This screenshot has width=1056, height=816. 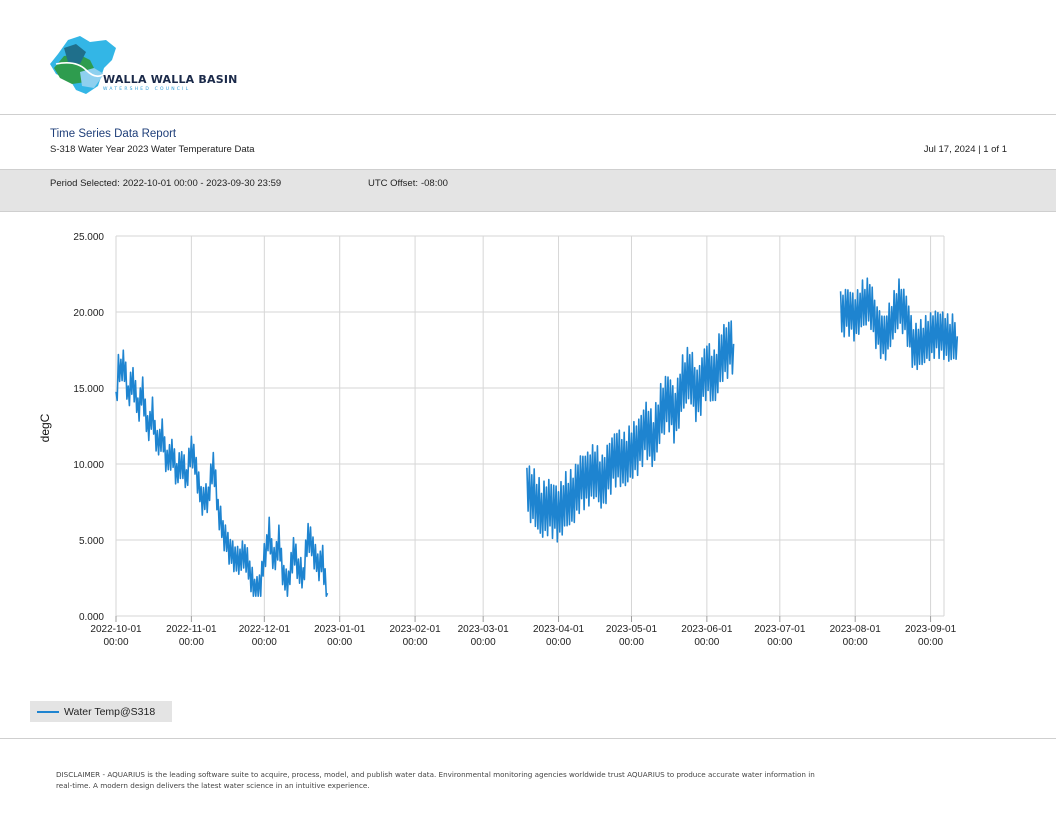 What do you see at coordinates (91, 541) in the screenshot?
I see `y-tick-label: 5.000` at bounding box center [91, 541].